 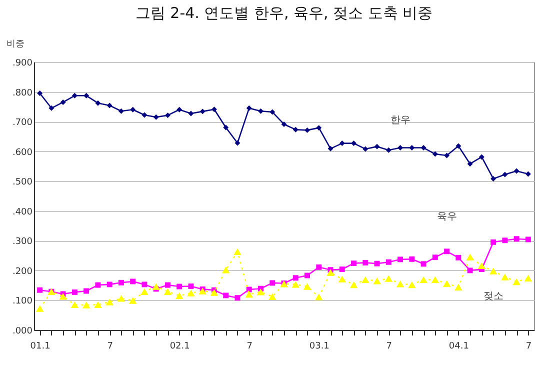 What do you see at coordinates (22, 271) in the screenshot?
I see `y-tick-label: .200` at bounding box center [22, 271].